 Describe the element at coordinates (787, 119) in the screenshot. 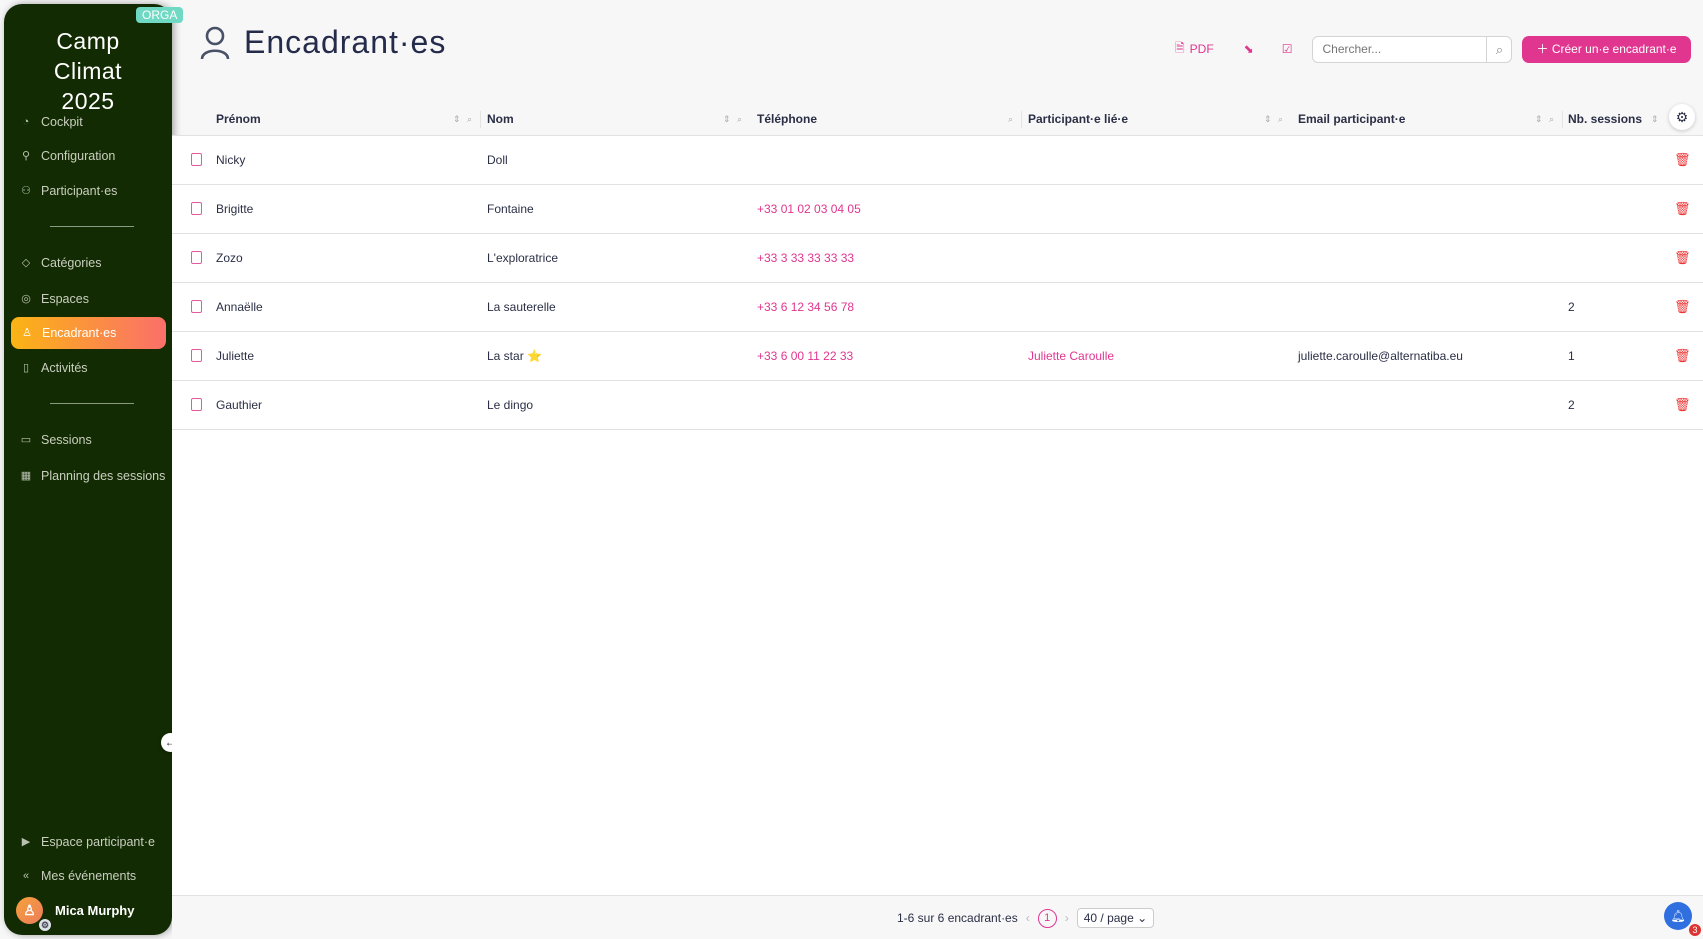

I see `column-telephone: Téléphone` at that location.